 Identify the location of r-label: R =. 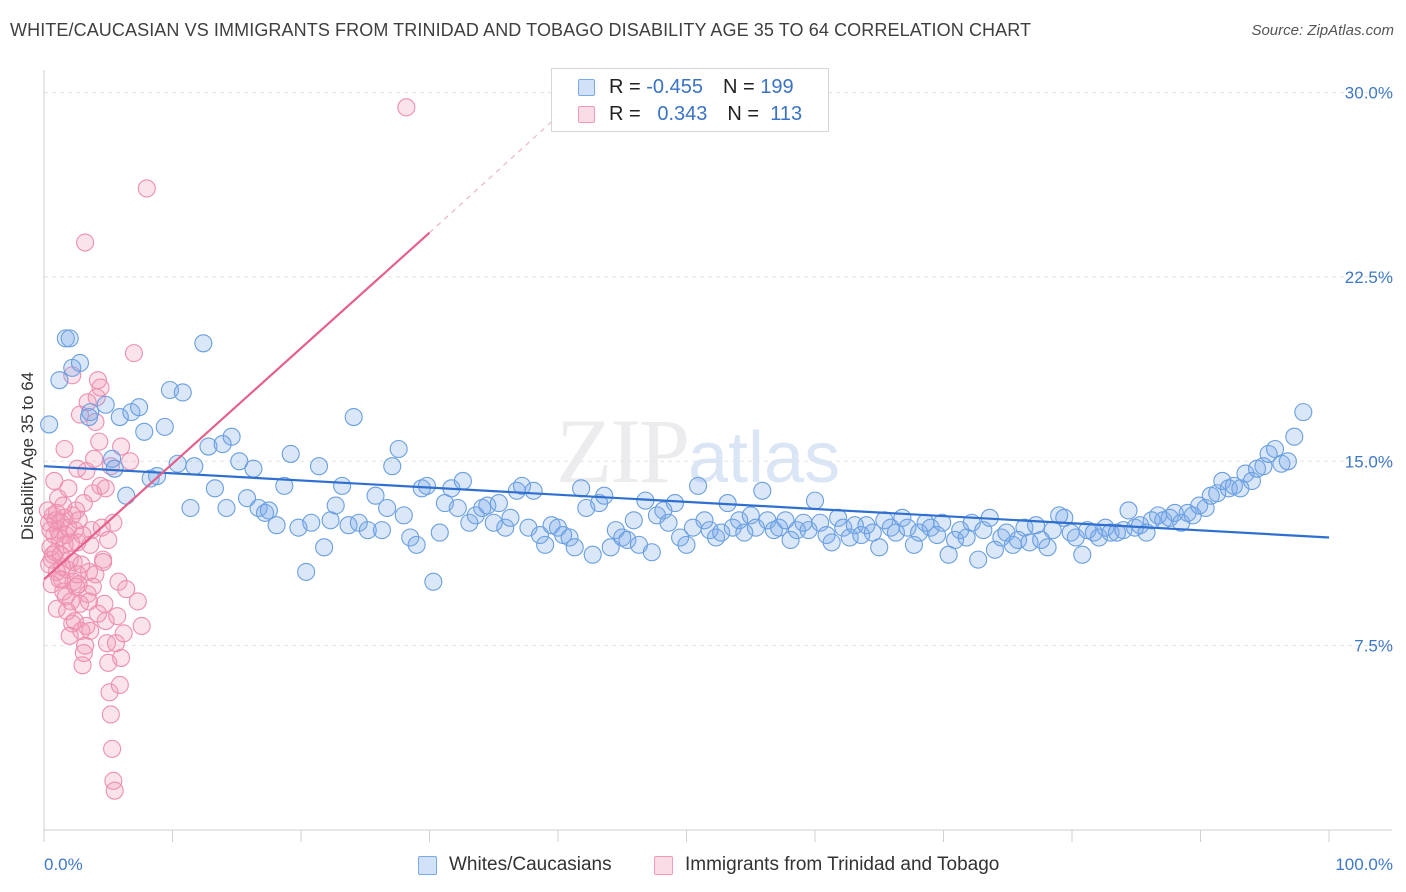
(625, 113).